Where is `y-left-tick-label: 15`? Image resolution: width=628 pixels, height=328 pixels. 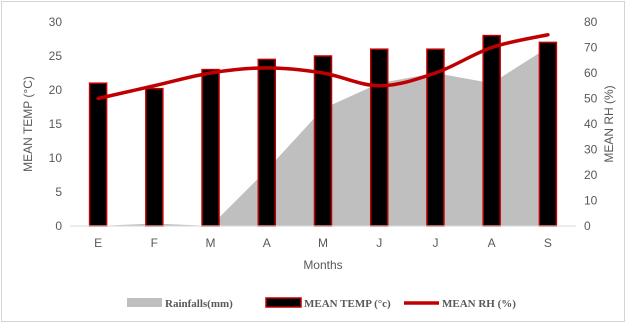 y-left-tick-label: 15 is located at coordinates (56, 124).